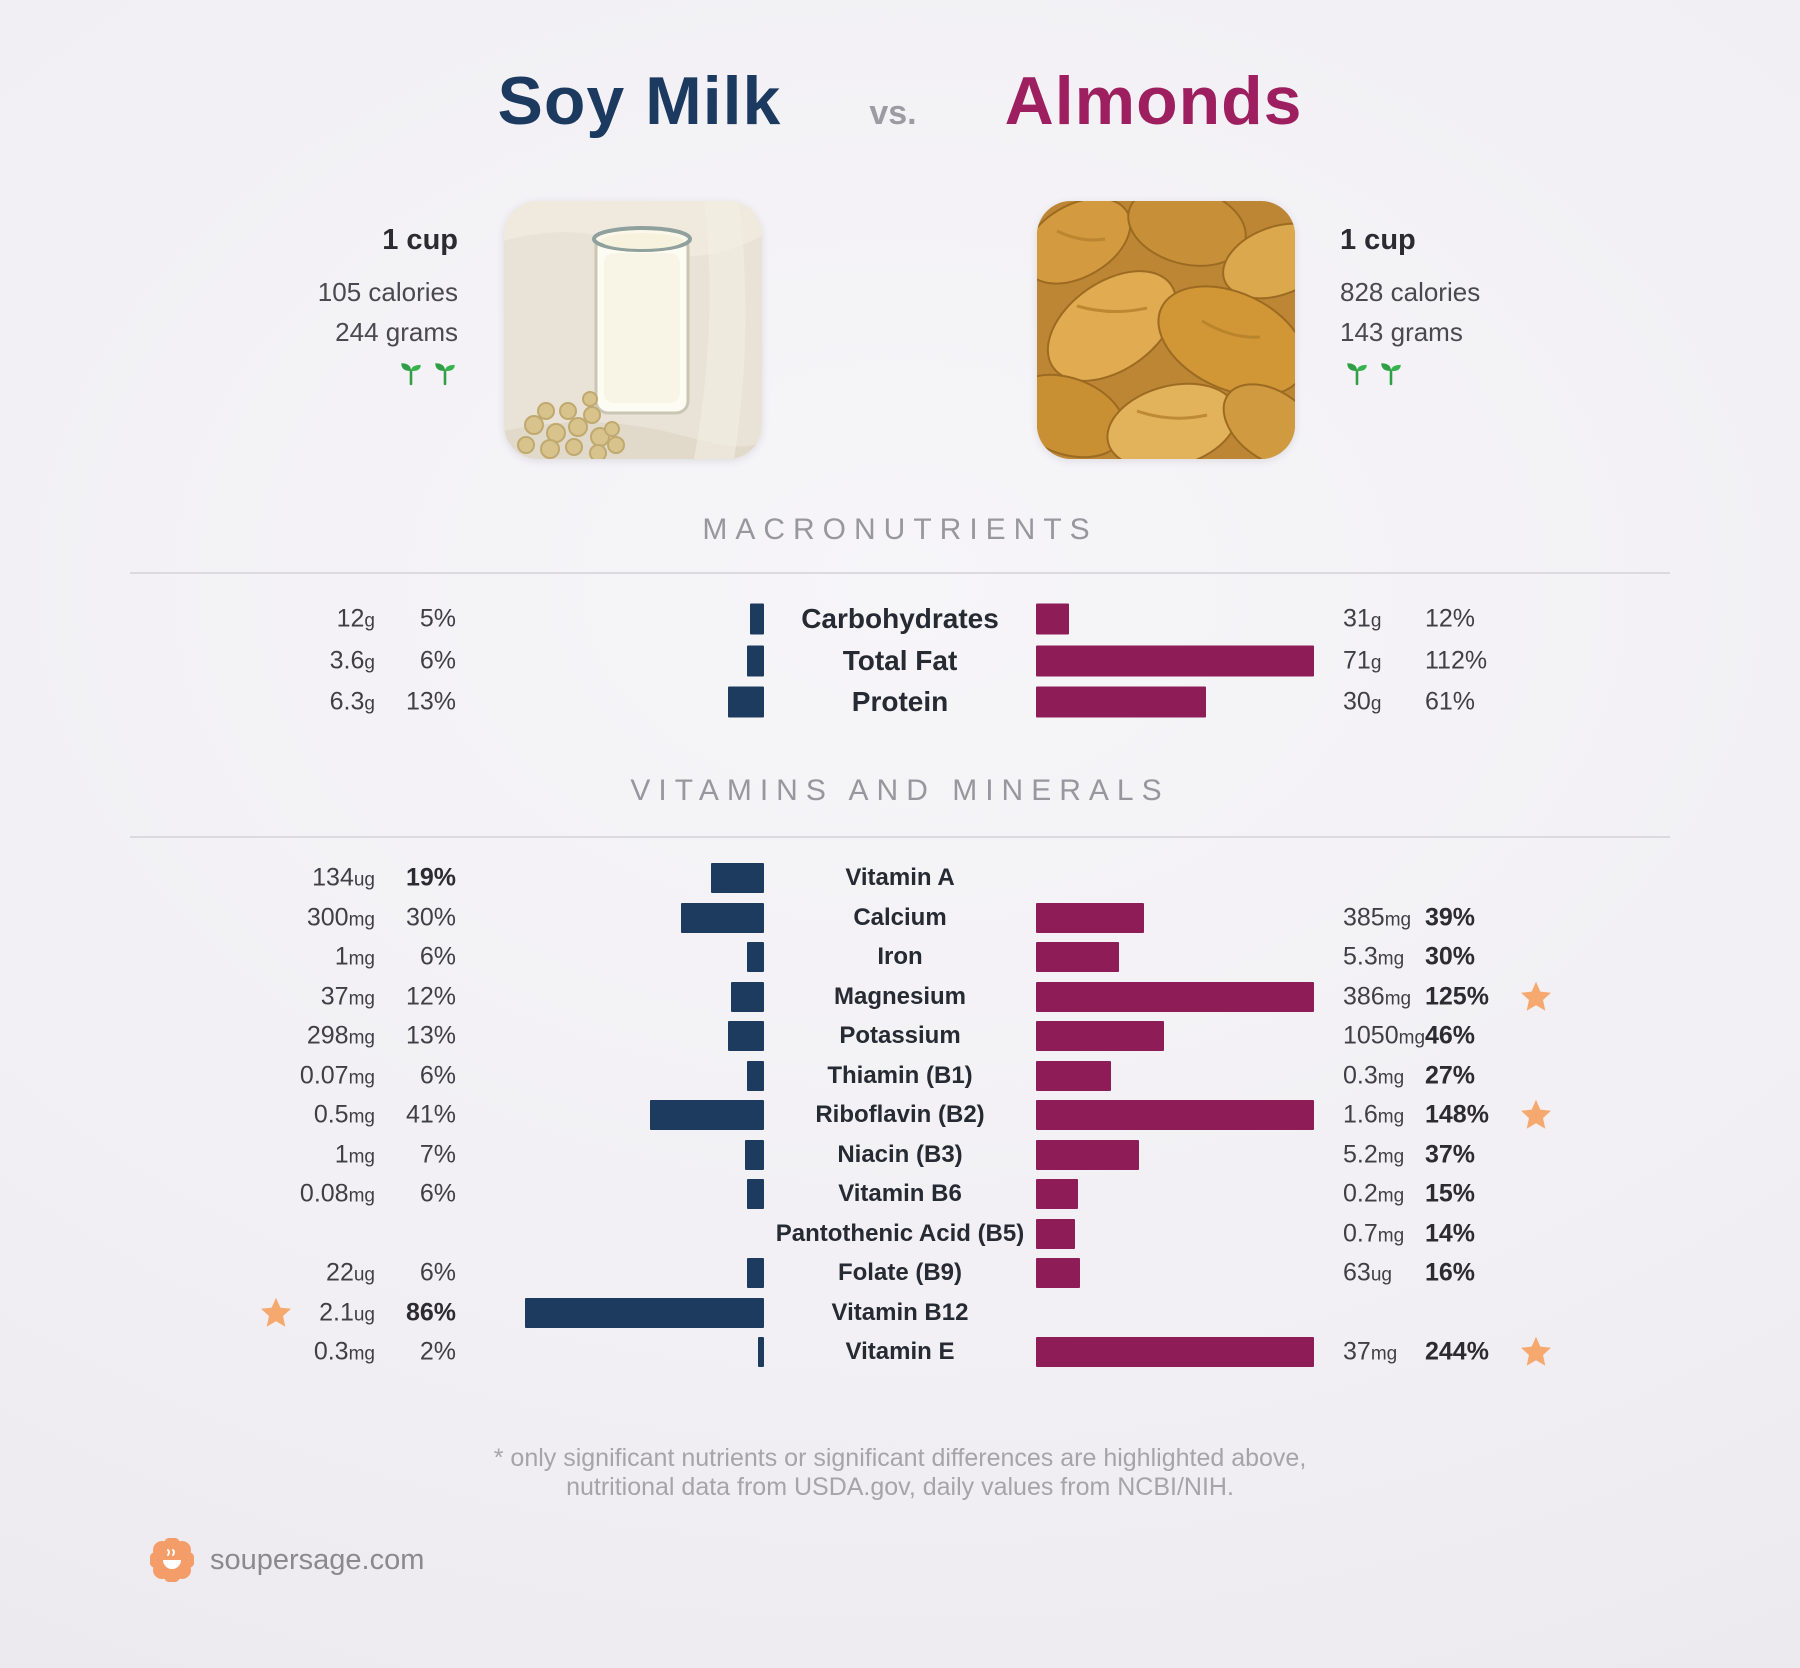 The width and height of the screenshot is (1800, 1668). What do you see at coordinates (900, 1155) in the screenshot?
I see `nutrient-row: Niacin (B3) 1mg 7% 5.2mg 37%` at bounding box center [900, 1155].